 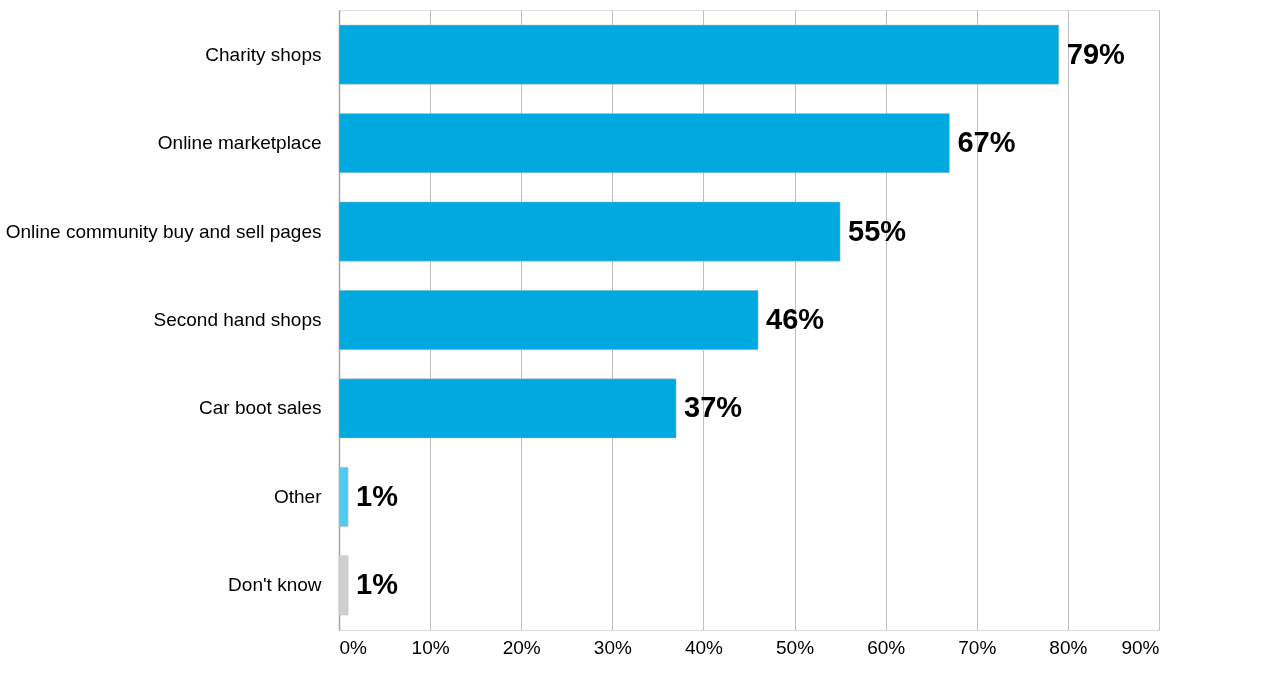 I want to click on x-tick-label: 10%, so click(x=430, y=647).